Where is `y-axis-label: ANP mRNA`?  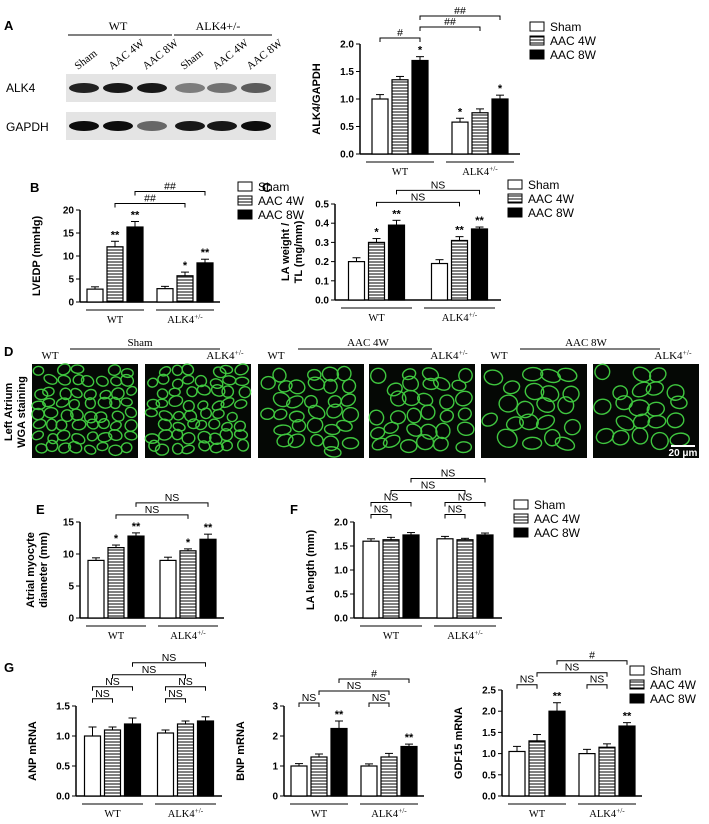
y-axis-label: ANP mRNA is located at coordinates (33, 751).